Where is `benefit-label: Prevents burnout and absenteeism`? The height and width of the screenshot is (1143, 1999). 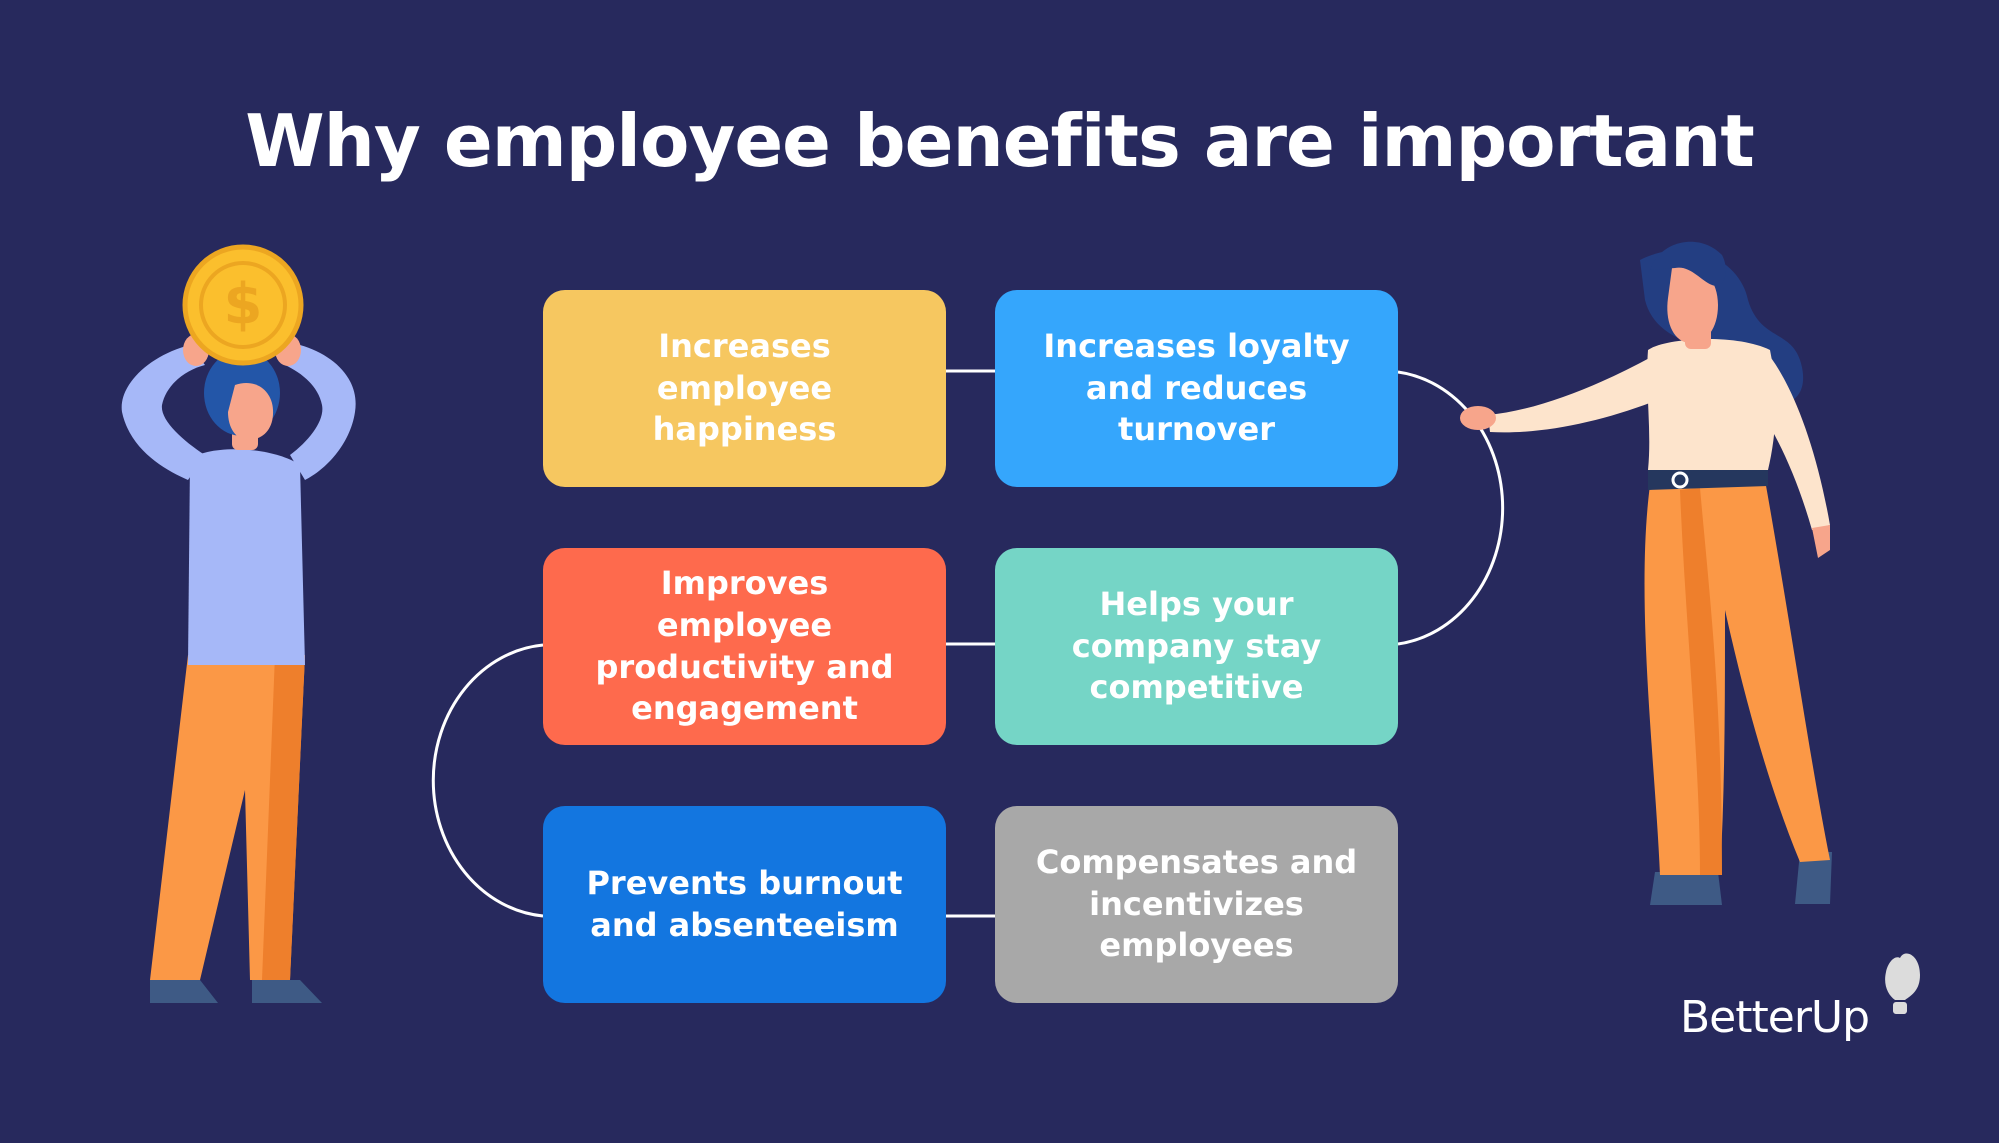 benefit-label: Prevents burnout and absenteeism is located at coordinates (744, 903).